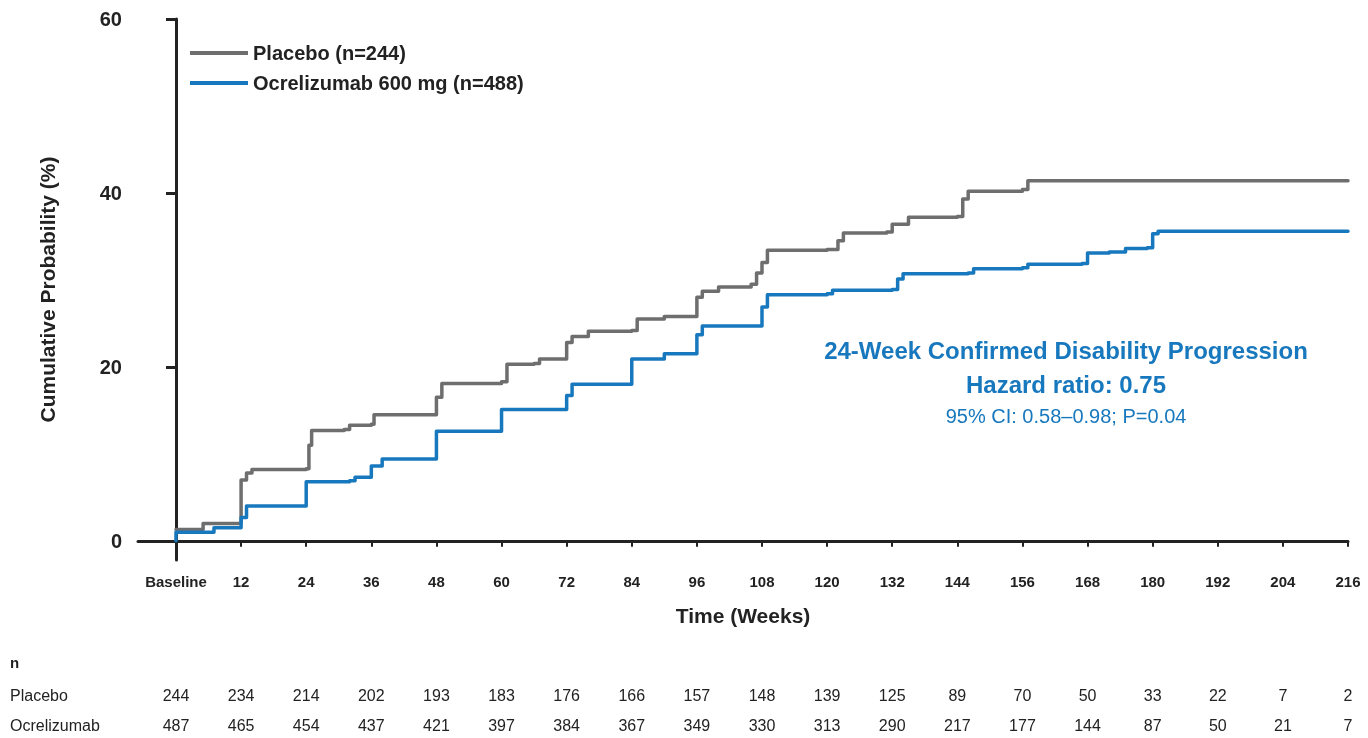 The image size is (1368, 738). Describe the element at coordinates (15, 662) in the screenshot. I see `text: n` at that location.